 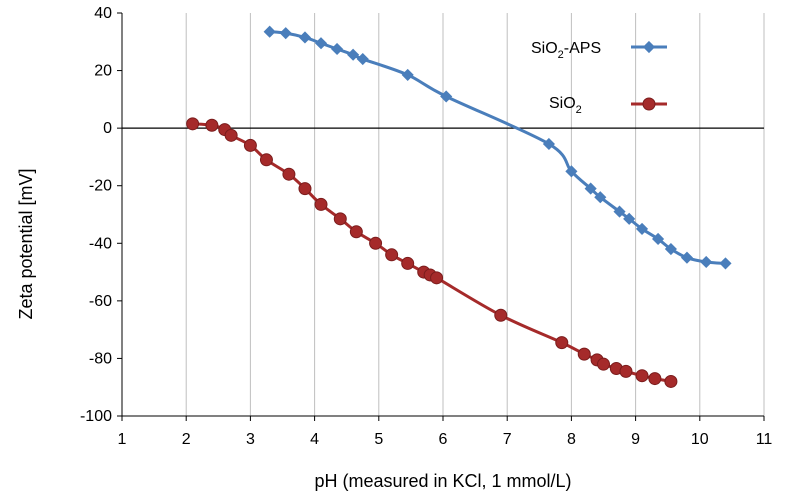 What do you see at coordinates (107, 128) in the screenshot?
I see `y-tick-label: 0` at bounding box center [107, 128].